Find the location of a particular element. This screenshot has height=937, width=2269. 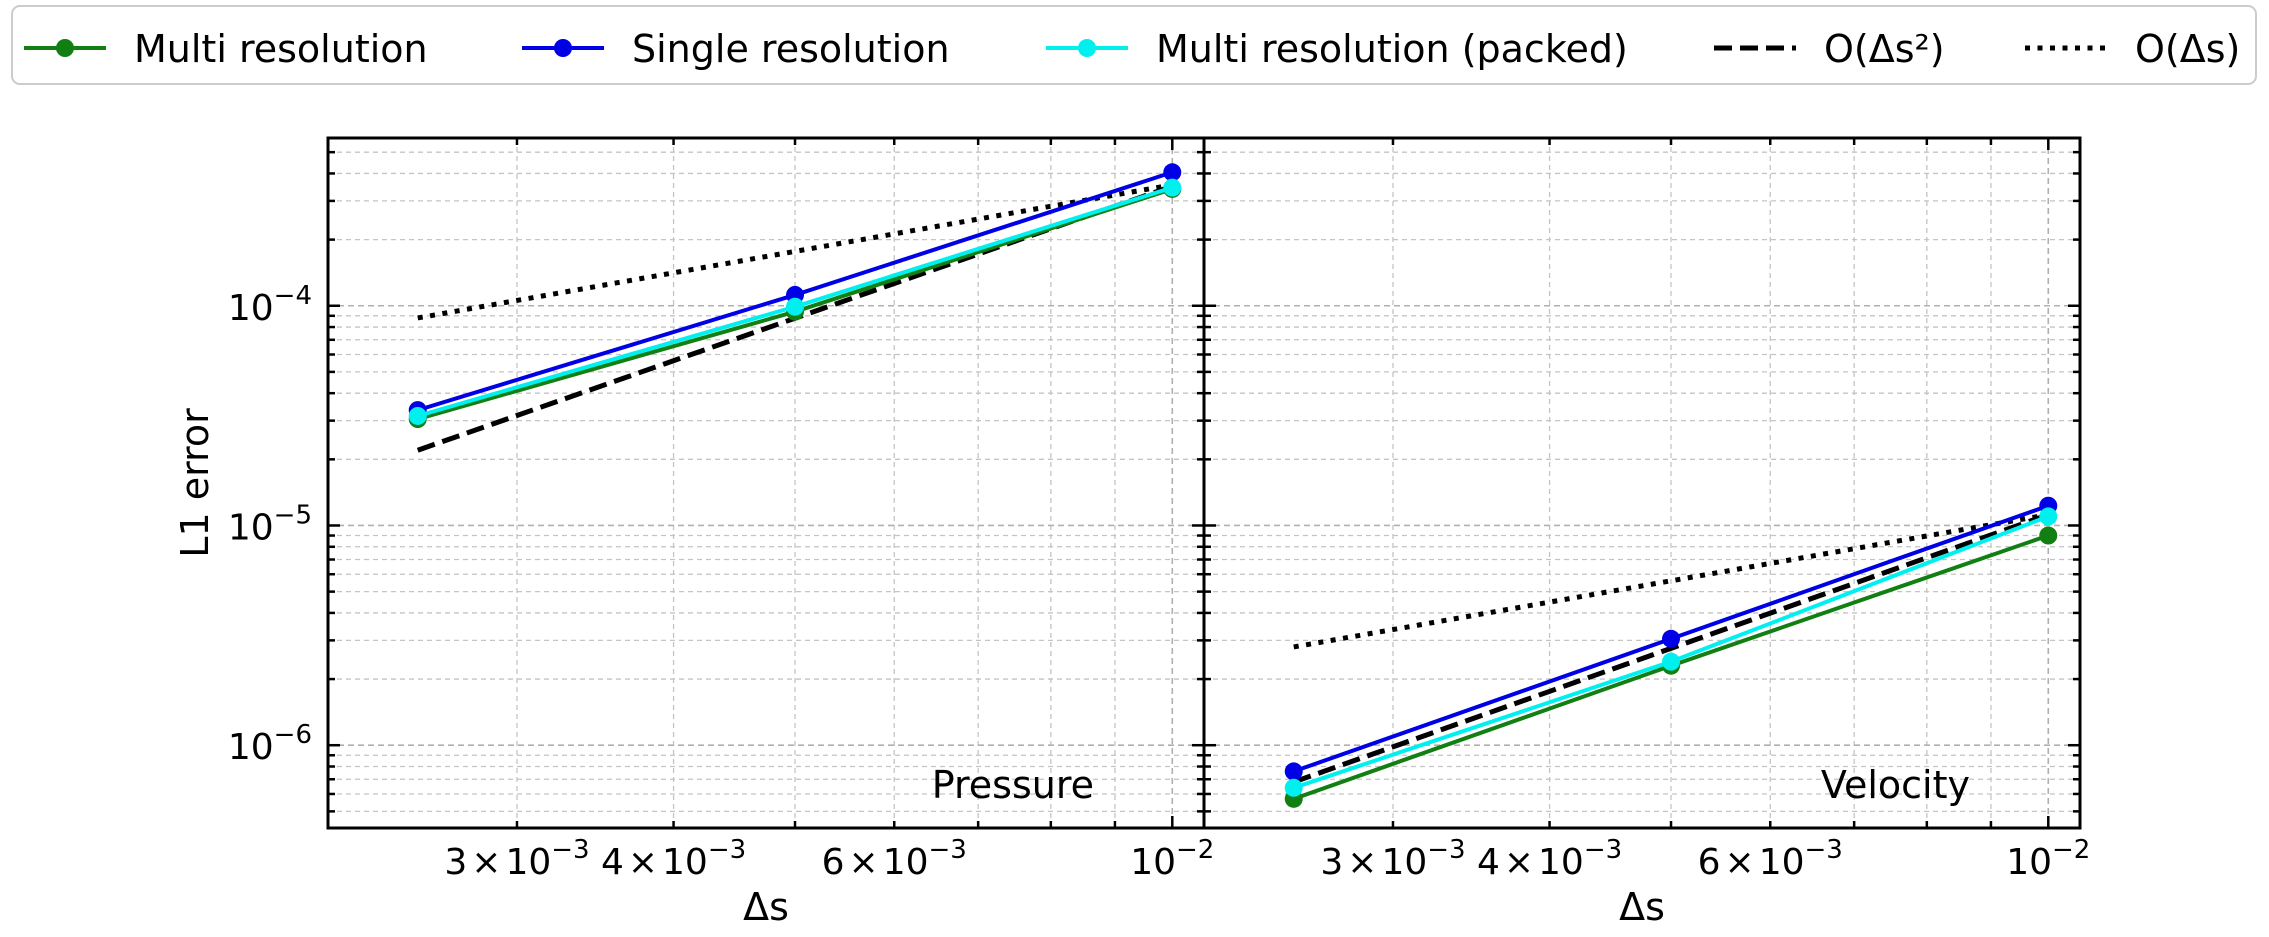

legend-frame is located at coordinates (1134, 45).